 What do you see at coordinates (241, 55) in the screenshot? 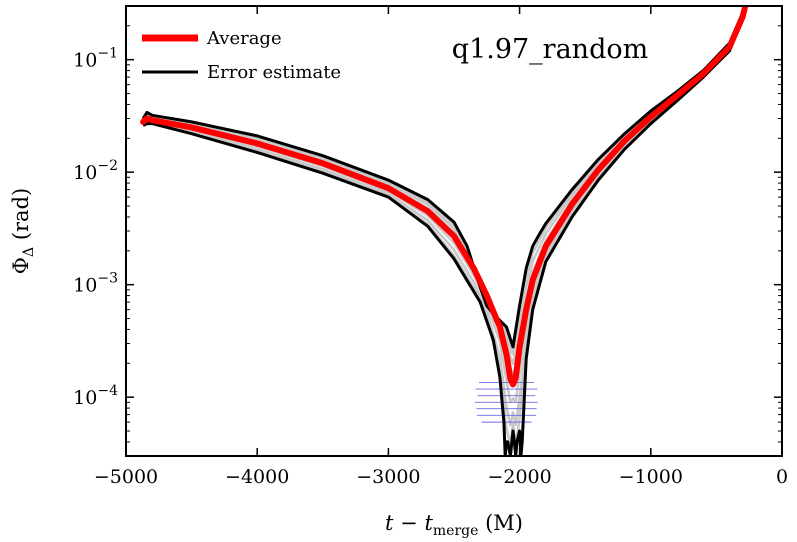
I see `legend: Average Error estimate` at bounding box center [241, 55].